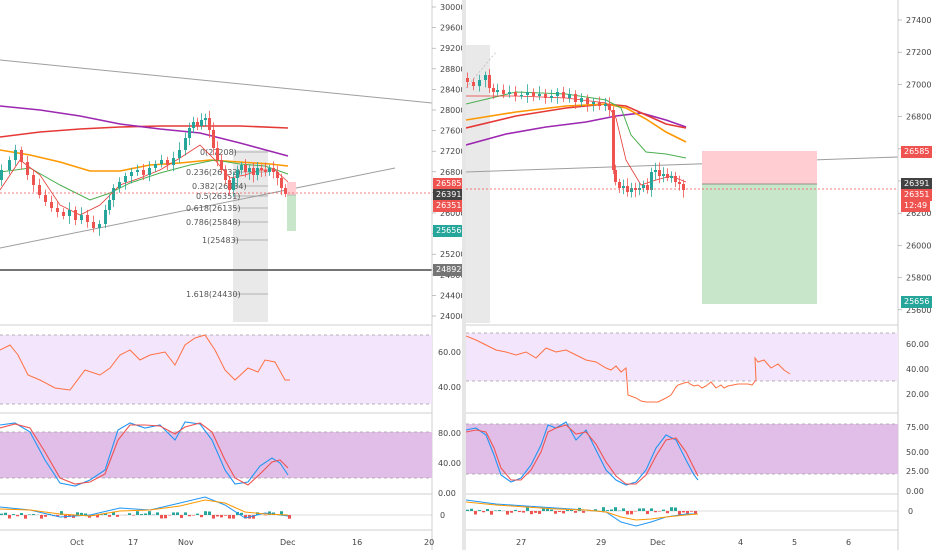  Describe the element at coordinates (250, 236) in the screenshot. I see `highlight-range` at that location.